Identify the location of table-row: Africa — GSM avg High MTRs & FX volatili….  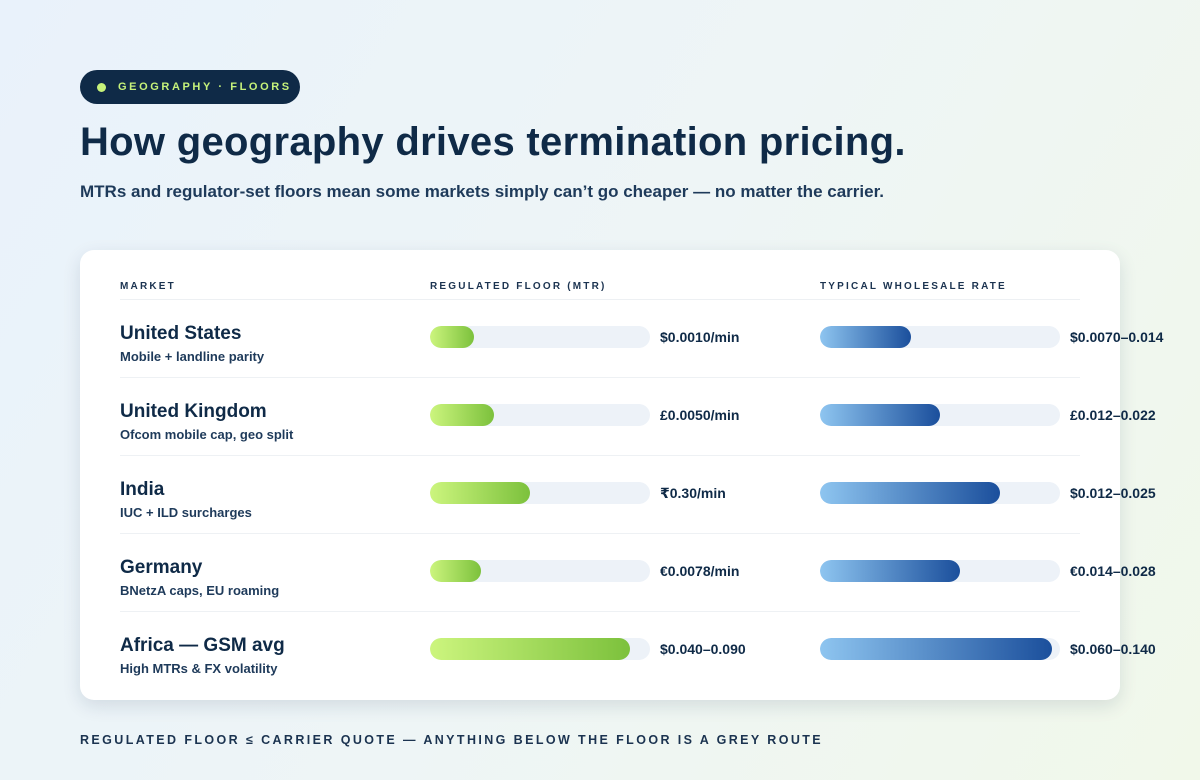
(618, 651).